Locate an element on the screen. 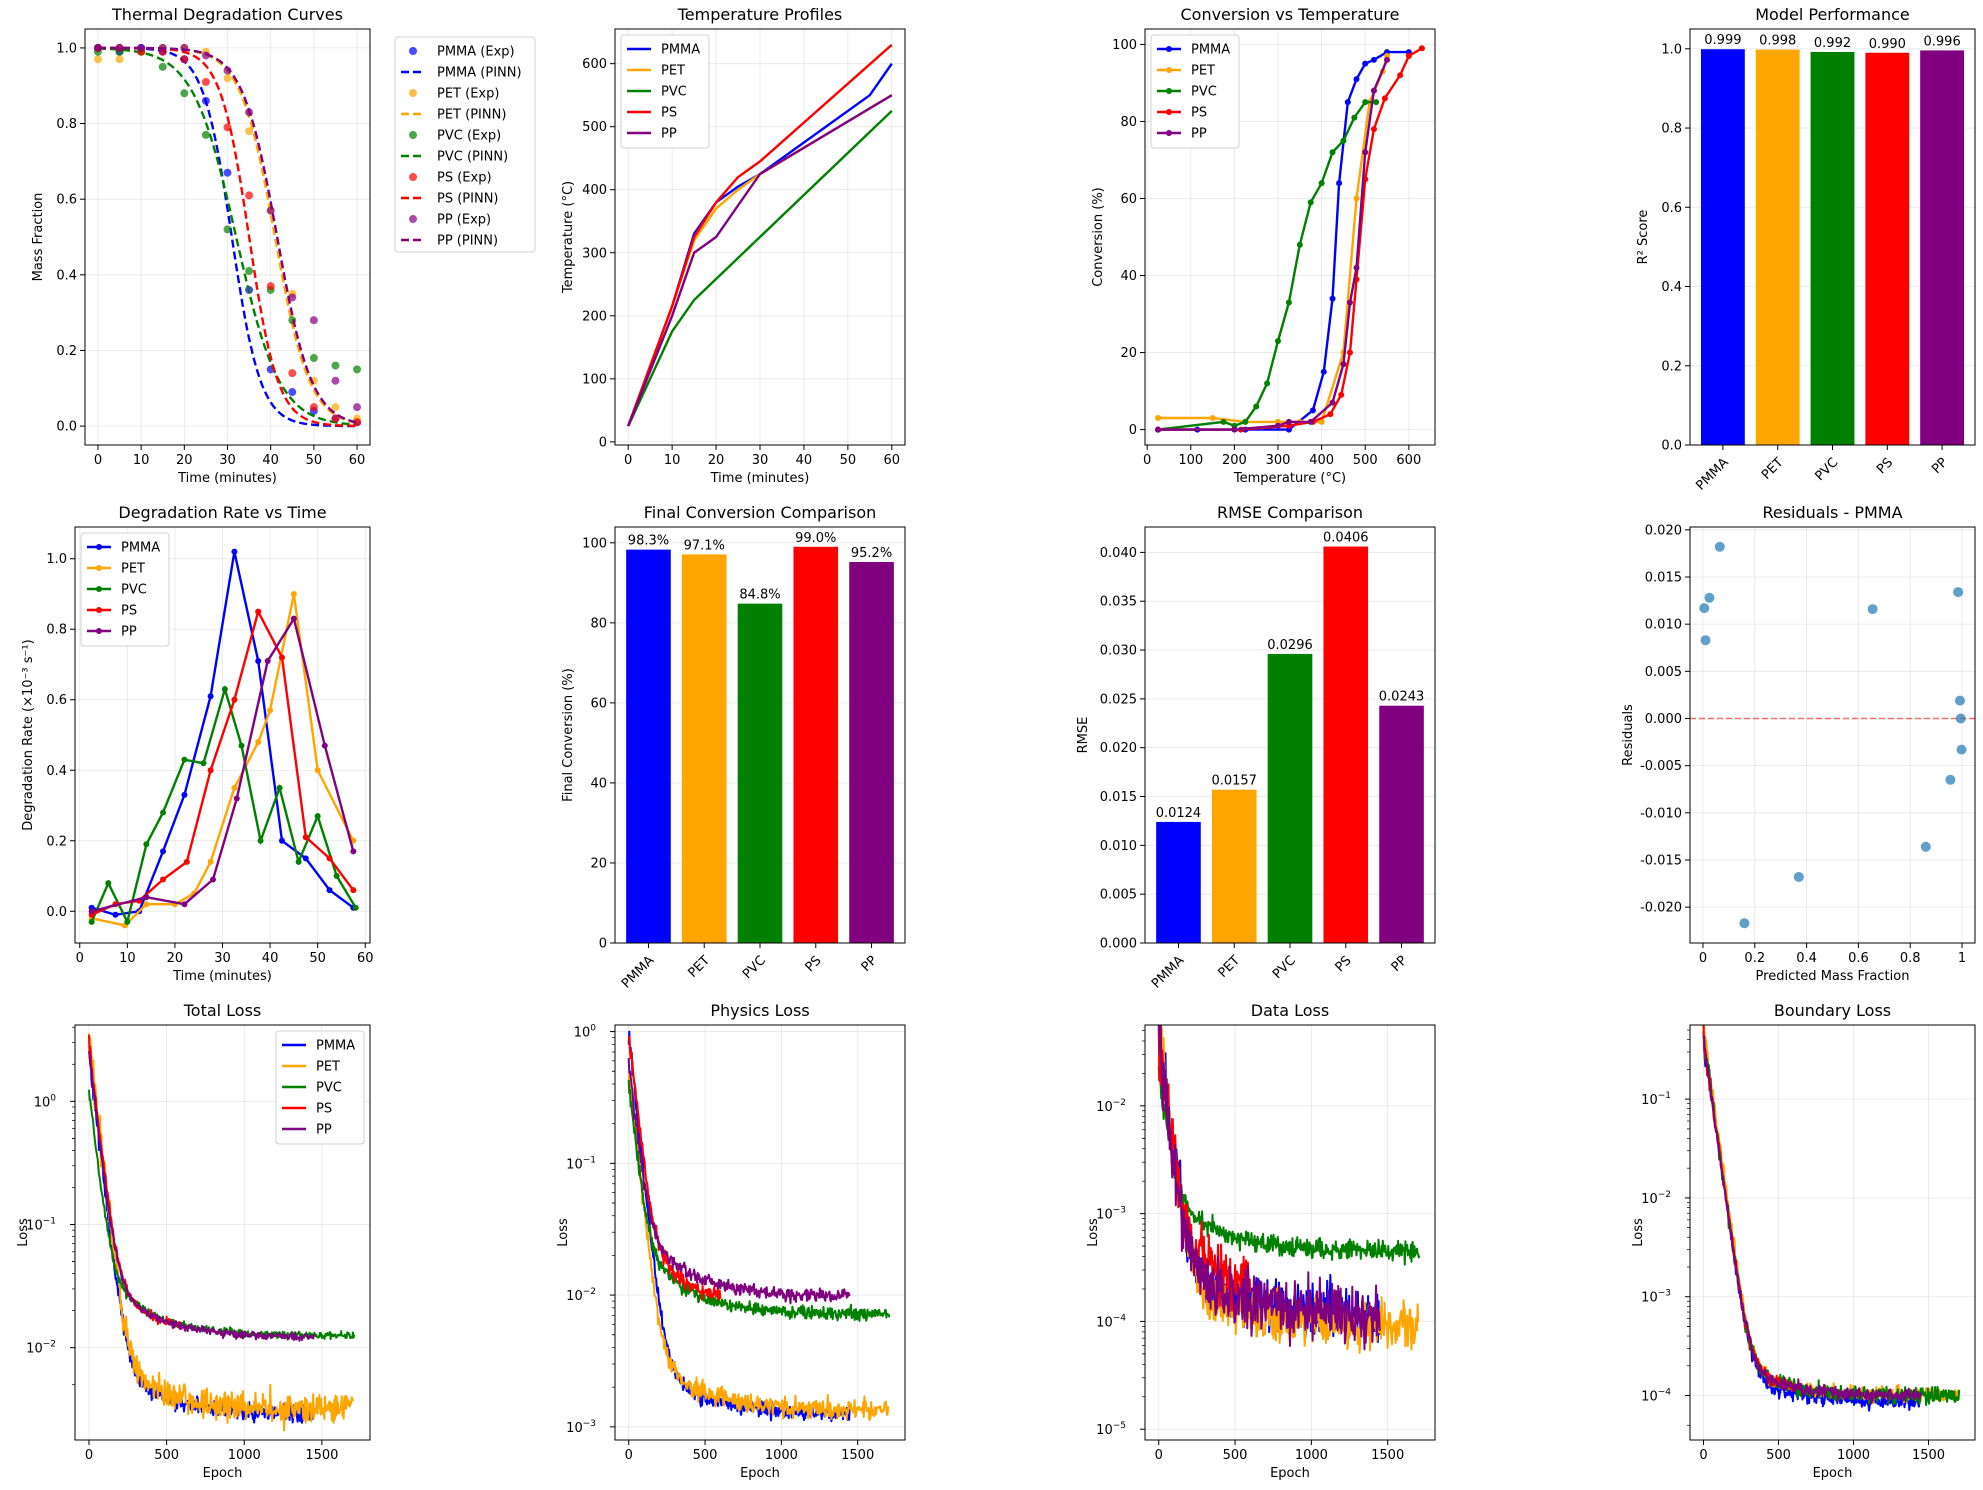 The width and height of the screenshot is (1983, 1490). loss-line-ps is located at coordinates (674, 1168).